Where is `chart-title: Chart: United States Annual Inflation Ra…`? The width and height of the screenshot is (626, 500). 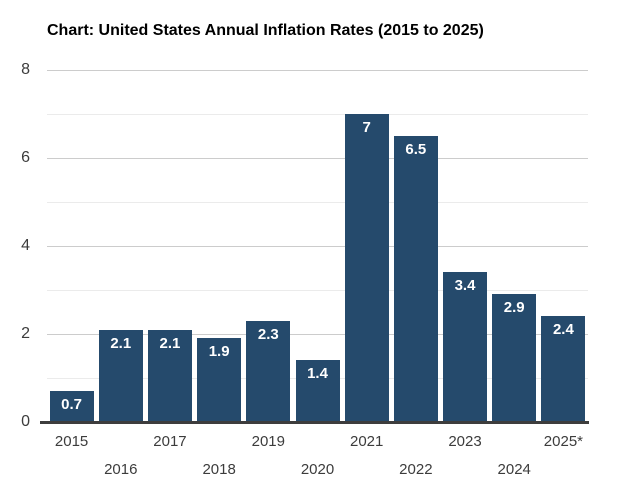 chart-title: Chart: United States Annual Inflation Ra… is located at coordinates (265, 30).